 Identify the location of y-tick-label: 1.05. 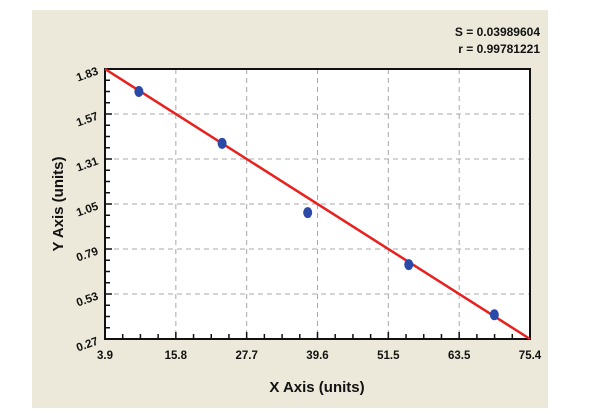
(88, 209).